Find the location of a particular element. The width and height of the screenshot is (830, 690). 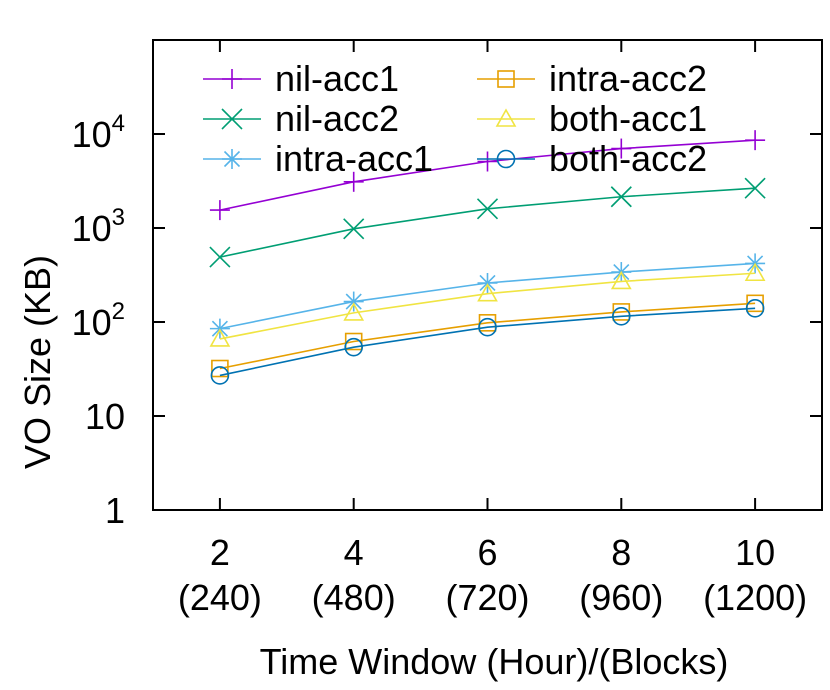

x-tick-label: 4 is located at coordinates (354, 552).